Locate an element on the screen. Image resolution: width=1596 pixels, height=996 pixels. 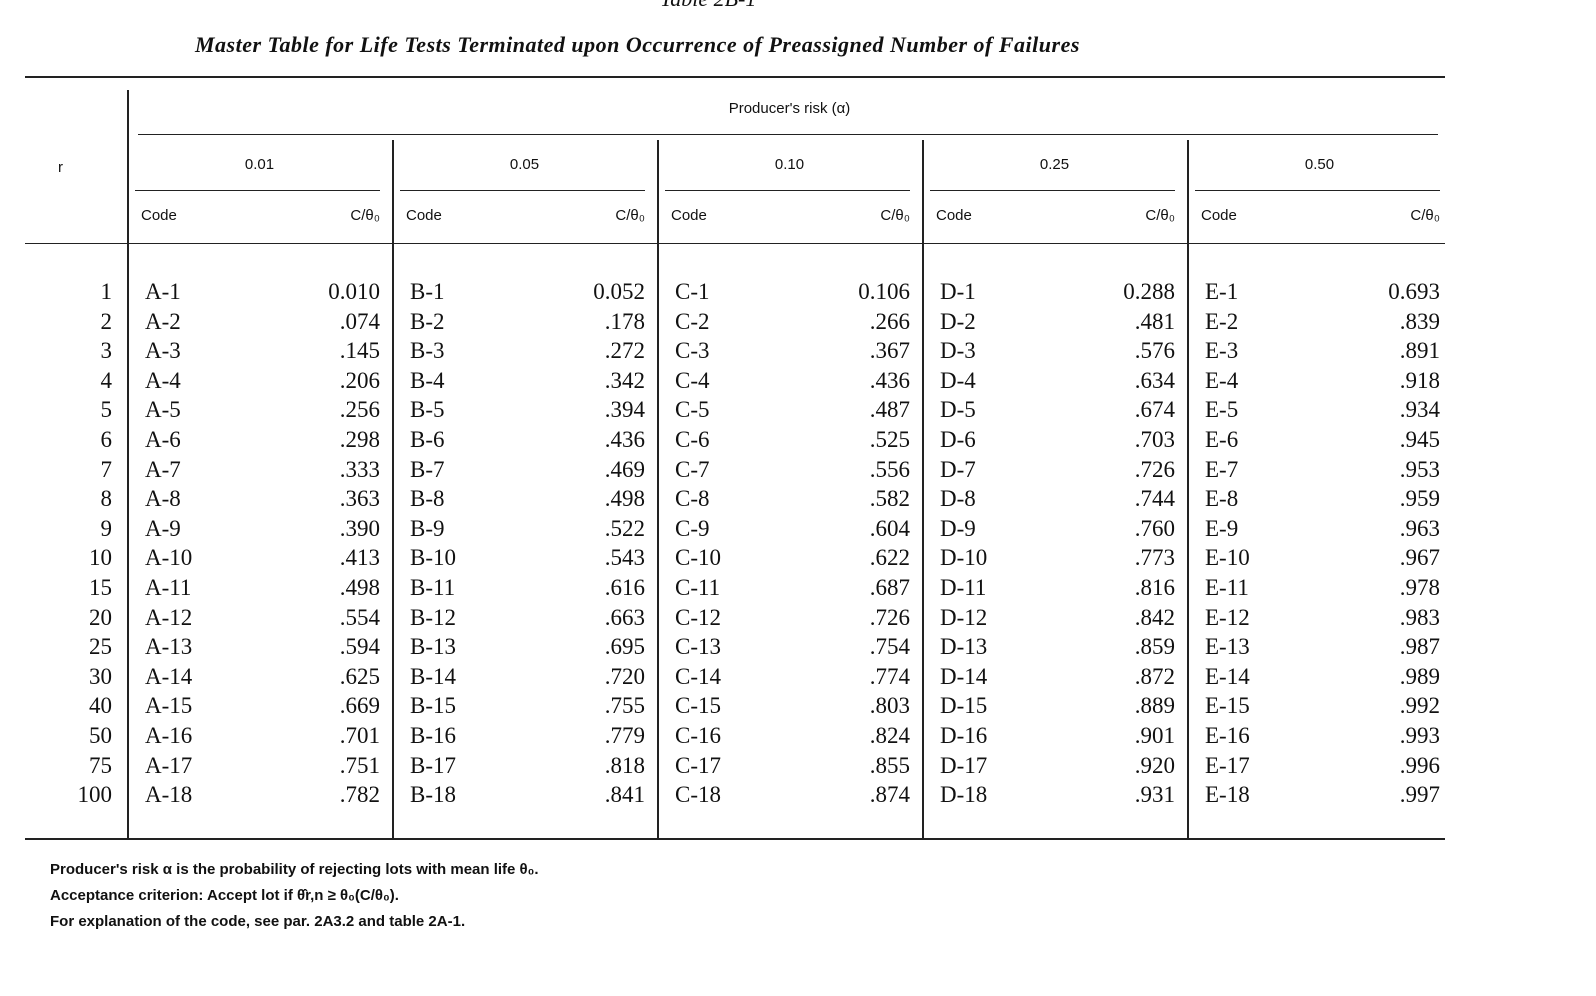
code: E-4 is located at coordinates (1222, 380).